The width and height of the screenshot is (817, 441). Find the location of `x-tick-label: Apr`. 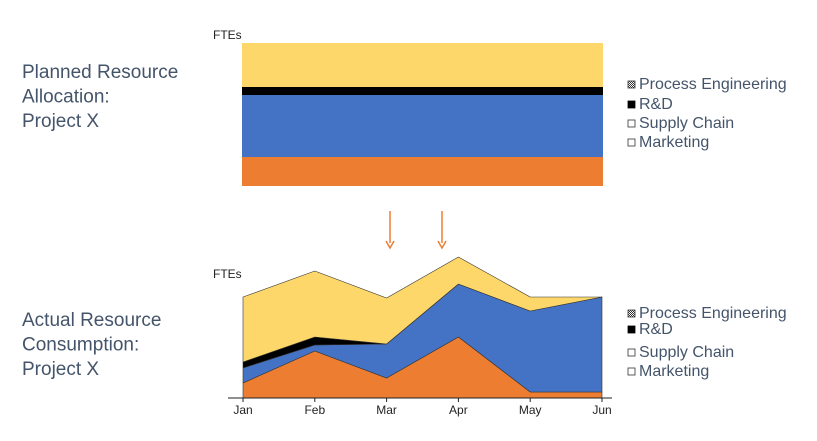

x-tick-label: Apr is located at coordinates (458, 410).